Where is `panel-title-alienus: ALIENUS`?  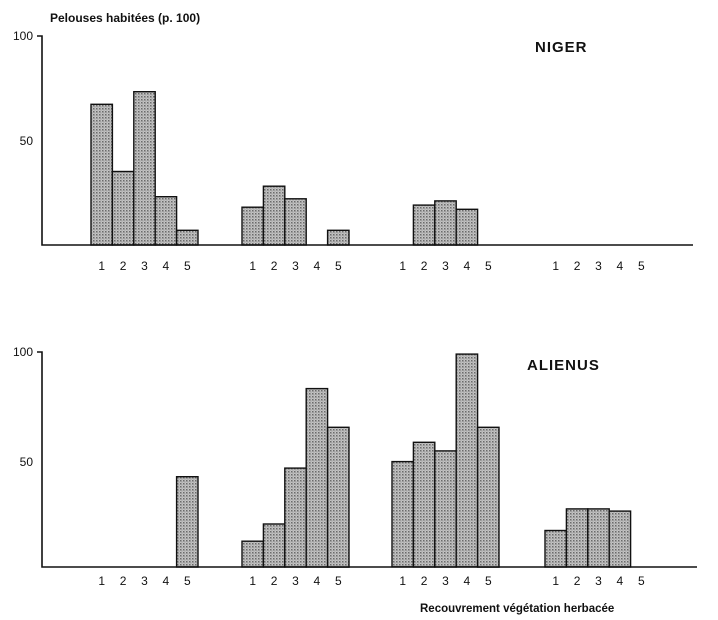
panel-title-alienus: ALIENUS is located at coordinates (563, 365).